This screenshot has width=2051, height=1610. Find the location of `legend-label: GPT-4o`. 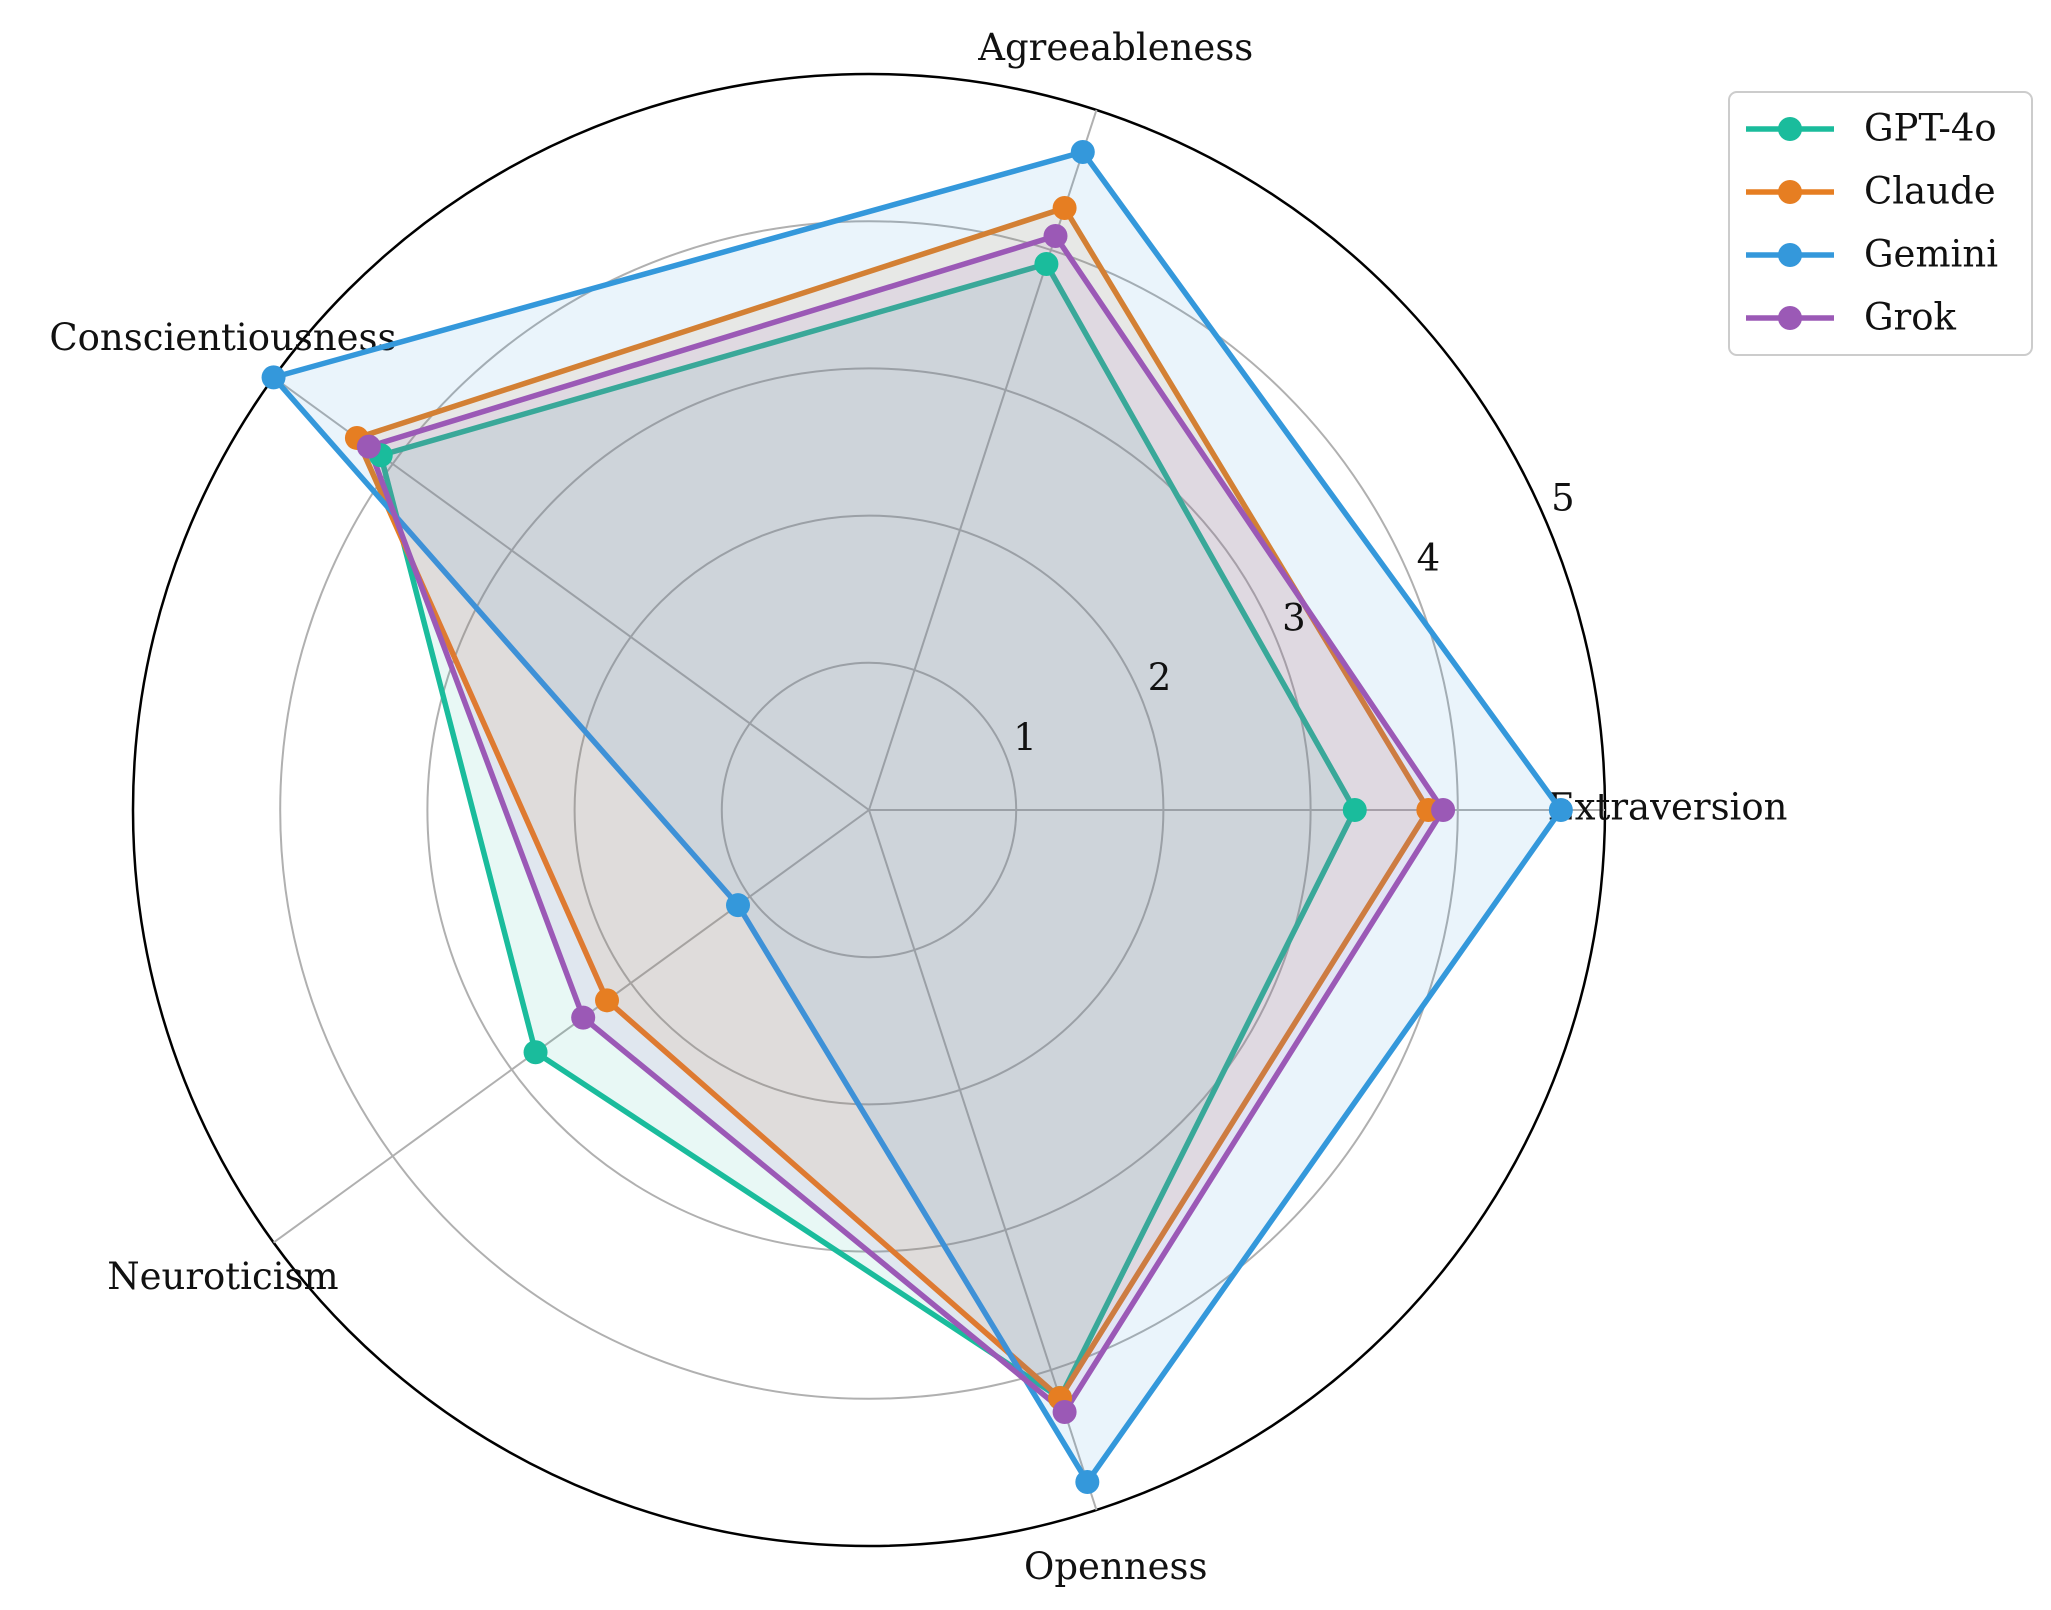

legend-label: GPT-4o is located at coordinates (1930, 128).